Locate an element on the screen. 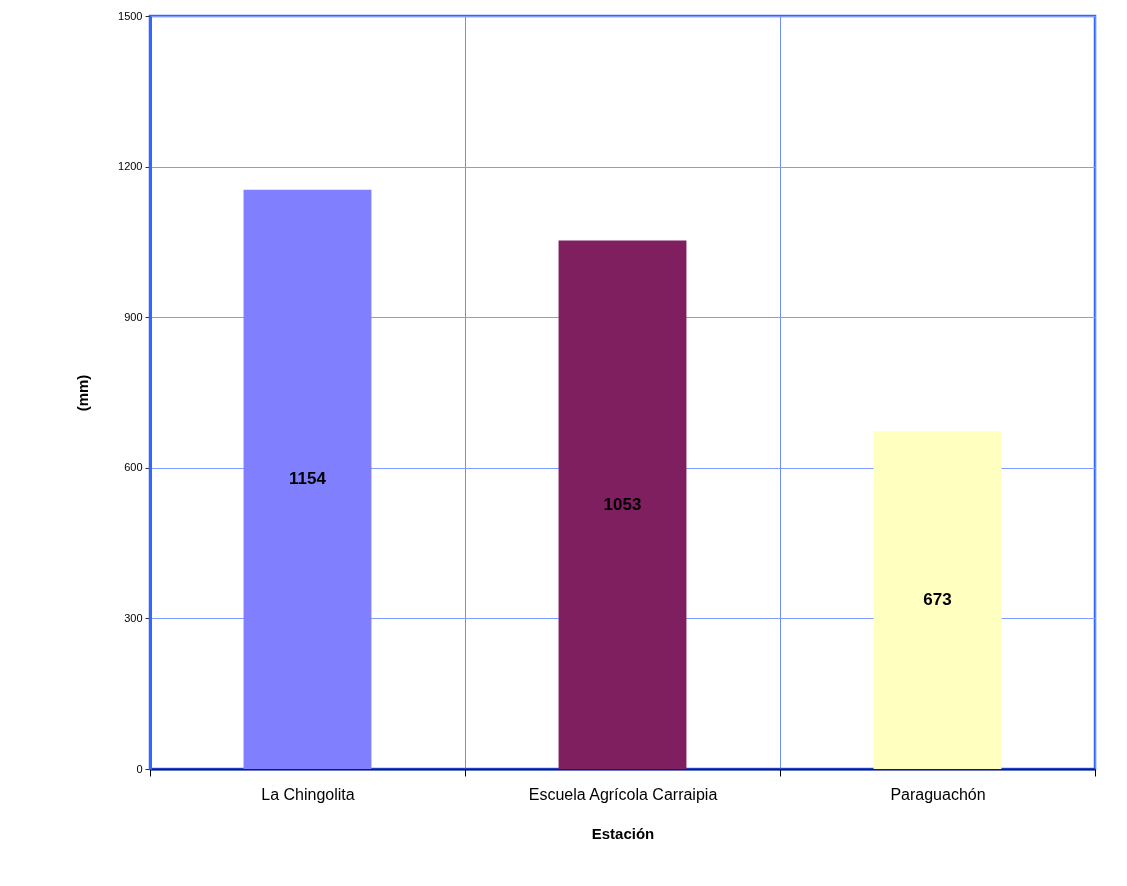 This screenshot has height=886, width=1127. y-tick-label: 300 is located at coordinates (133, 617).